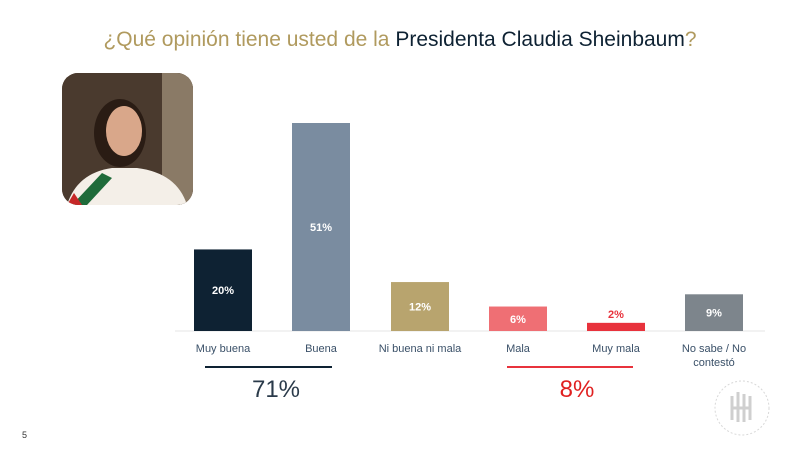  I want to click on bar-value-label: 2%, so click(616, 315).